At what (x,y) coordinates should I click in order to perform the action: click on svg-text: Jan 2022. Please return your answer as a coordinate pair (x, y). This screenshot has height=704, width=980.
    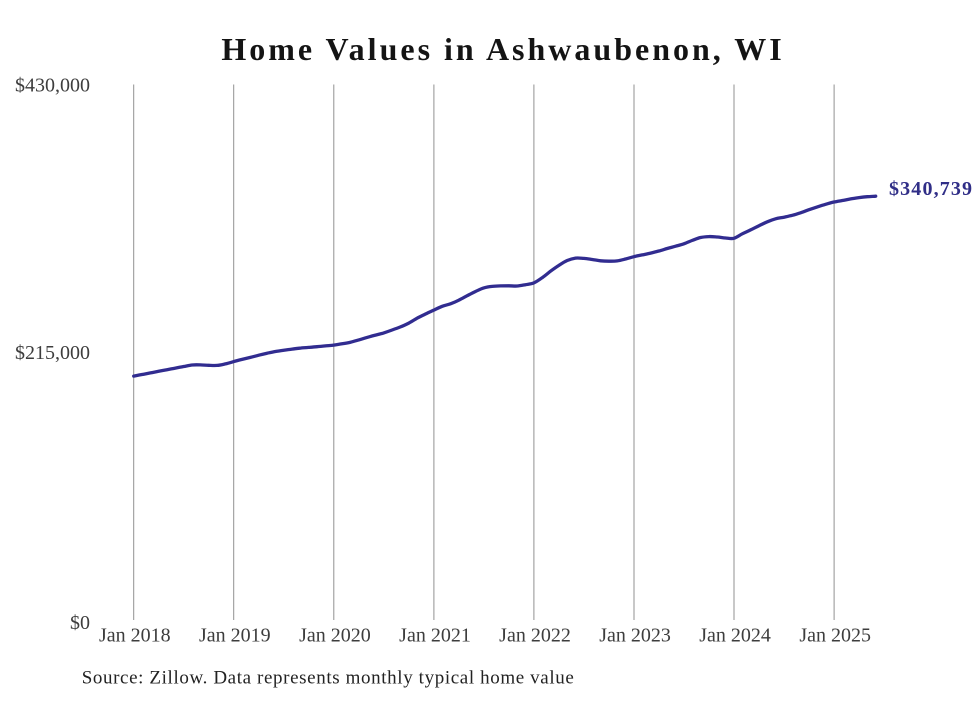
    Looking at the image, I should click on (535, 636).